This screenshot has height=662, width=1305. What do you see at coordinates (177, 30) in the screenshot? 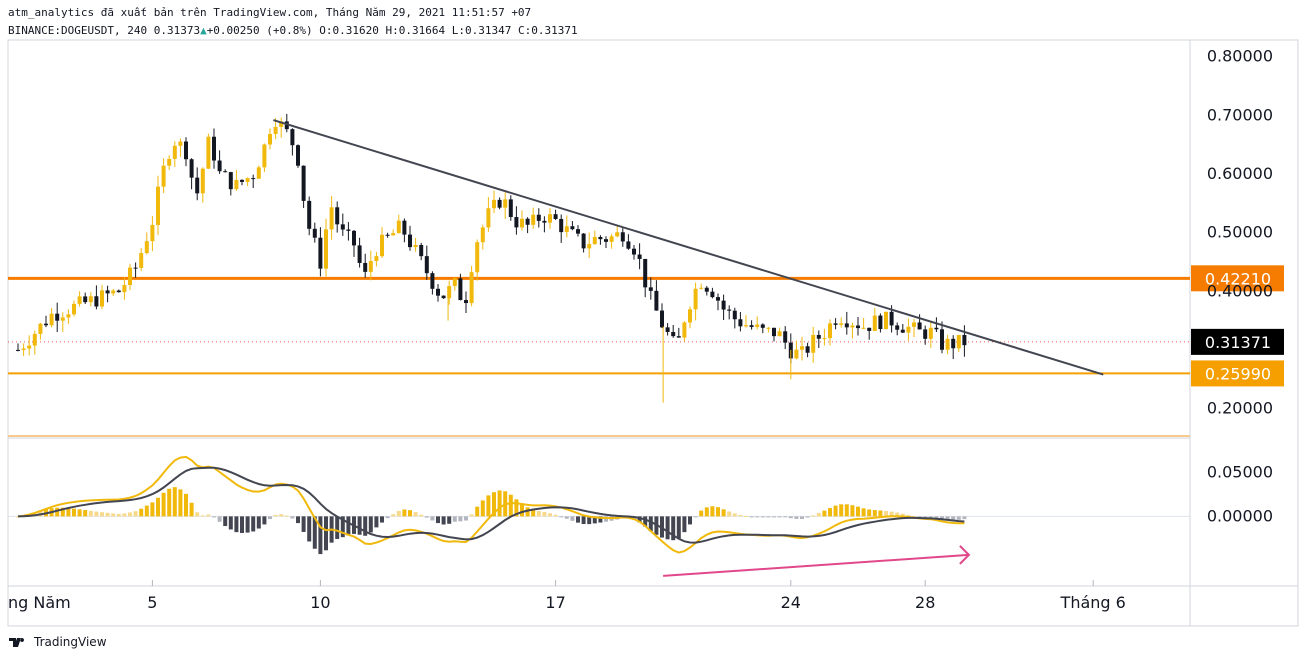
I see `last-price-header: 0.31373` at bounding box center [177, 30].